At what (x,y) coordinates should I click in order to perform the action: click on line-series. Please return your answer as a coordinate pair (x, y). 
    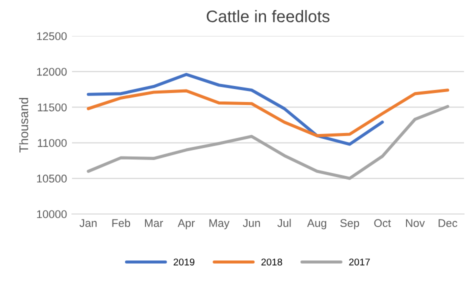
    Looking at the image, I should click on (268, 113).